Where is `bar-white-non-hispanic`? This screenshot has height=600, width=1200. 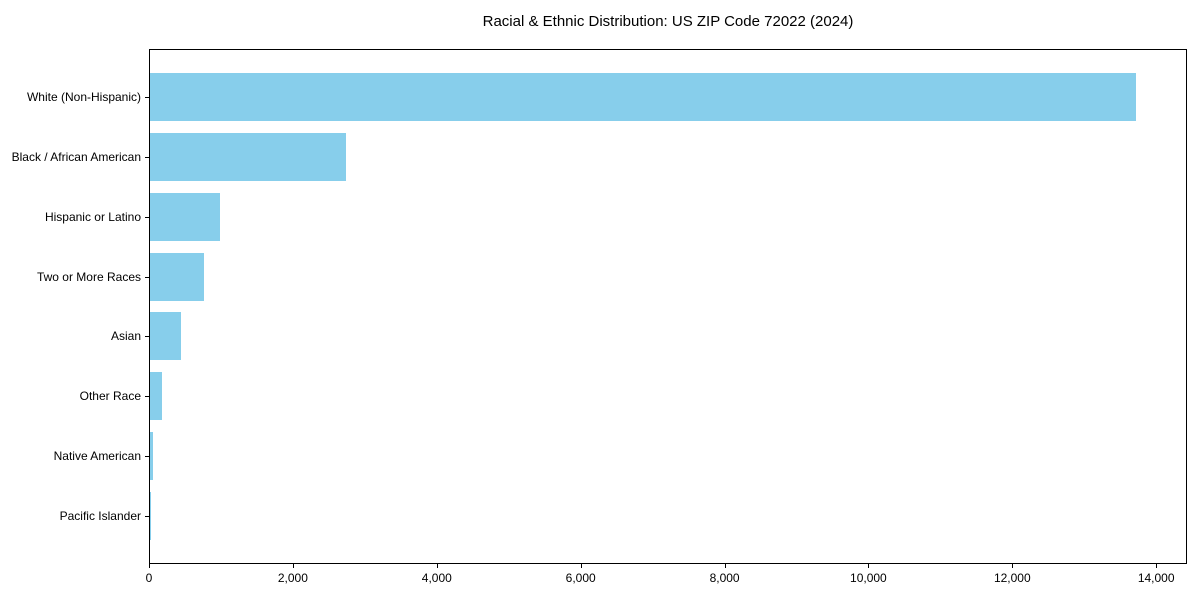 bar-white-non-hispanic is located at coordinates (643, 97).